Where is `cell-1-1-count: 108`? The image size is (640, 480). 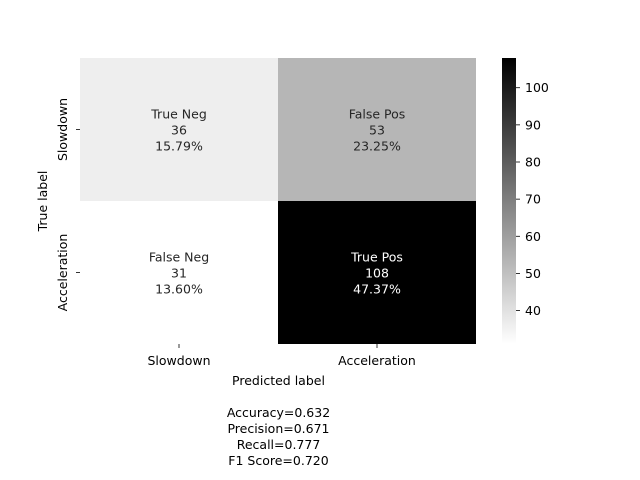 cell-1-1-count: 108 is located at coordinates (377, 273).